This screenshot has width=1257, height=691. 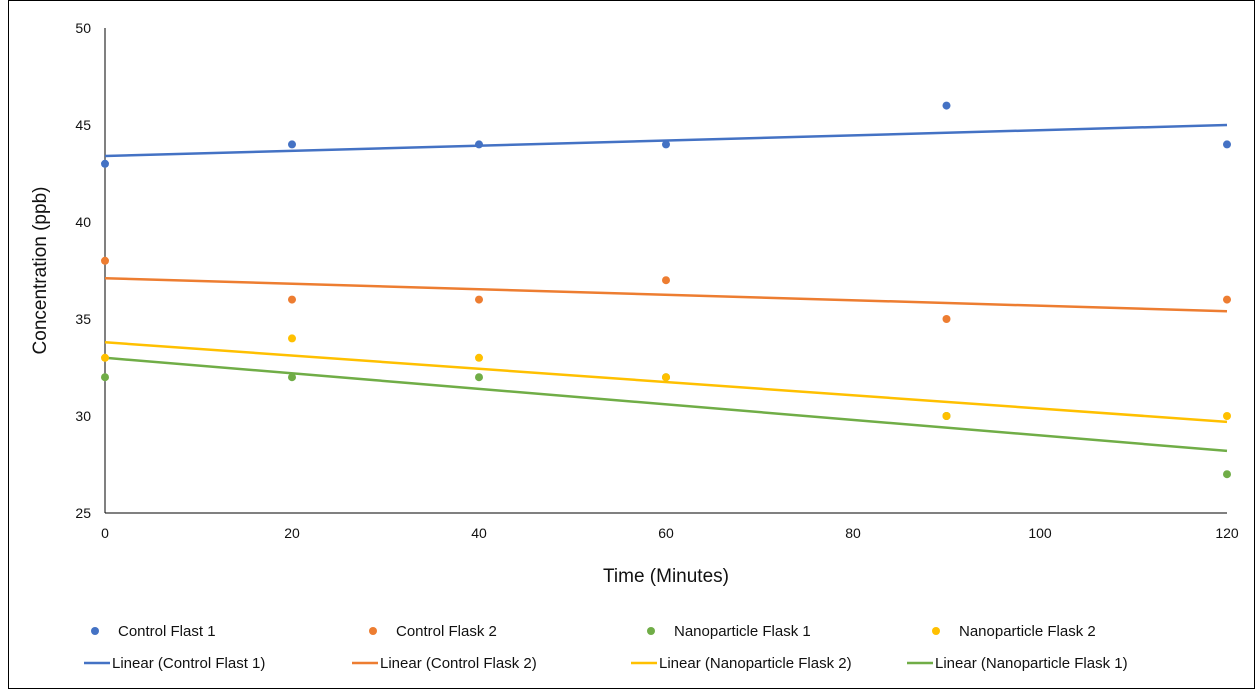 I want to click on x-tick-label: 20, so click(x=292, y=533).